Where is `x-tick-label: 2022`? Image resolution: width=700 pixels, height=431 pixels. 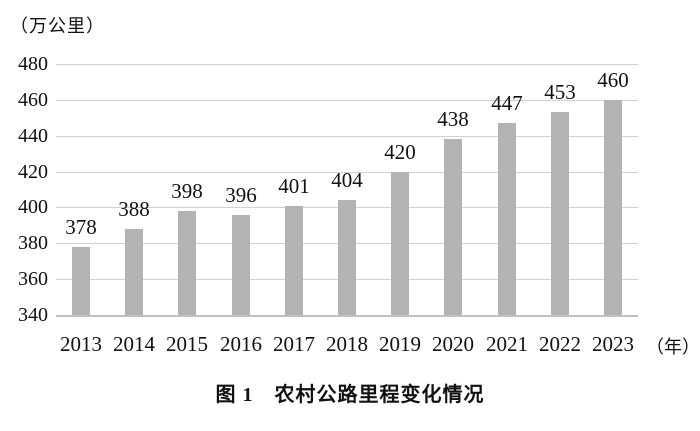 x-tick-label: 2022 is located at coordinates (560, 344).